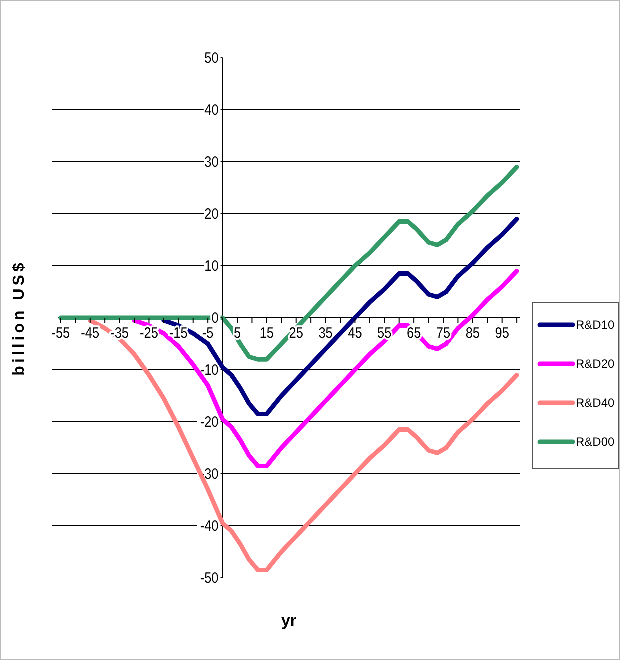 The width and height of the screenshot is (621, 661). What do you see at coordinates (212, 265) in the screenshot?
I see `y-tick-label: 10` at bounding box center [212, 265].